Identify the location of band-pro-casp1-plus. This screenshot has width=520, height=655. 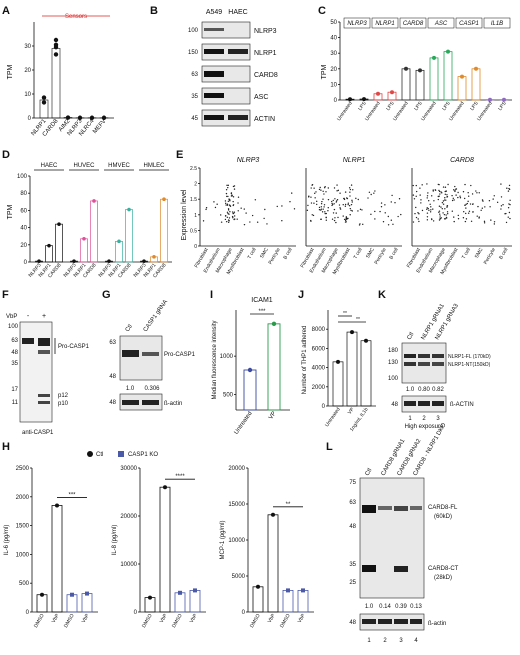
(44, 342).